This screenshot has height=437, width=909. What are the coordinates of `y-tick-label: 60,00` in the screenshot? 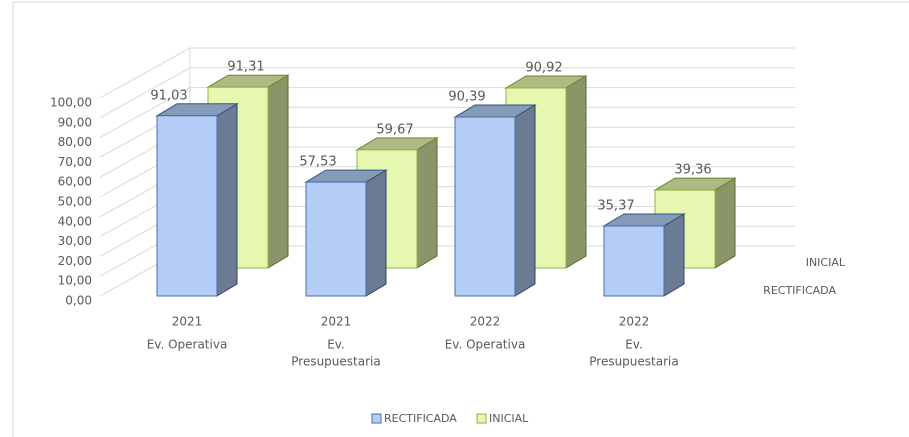 It's located at (75, 182).